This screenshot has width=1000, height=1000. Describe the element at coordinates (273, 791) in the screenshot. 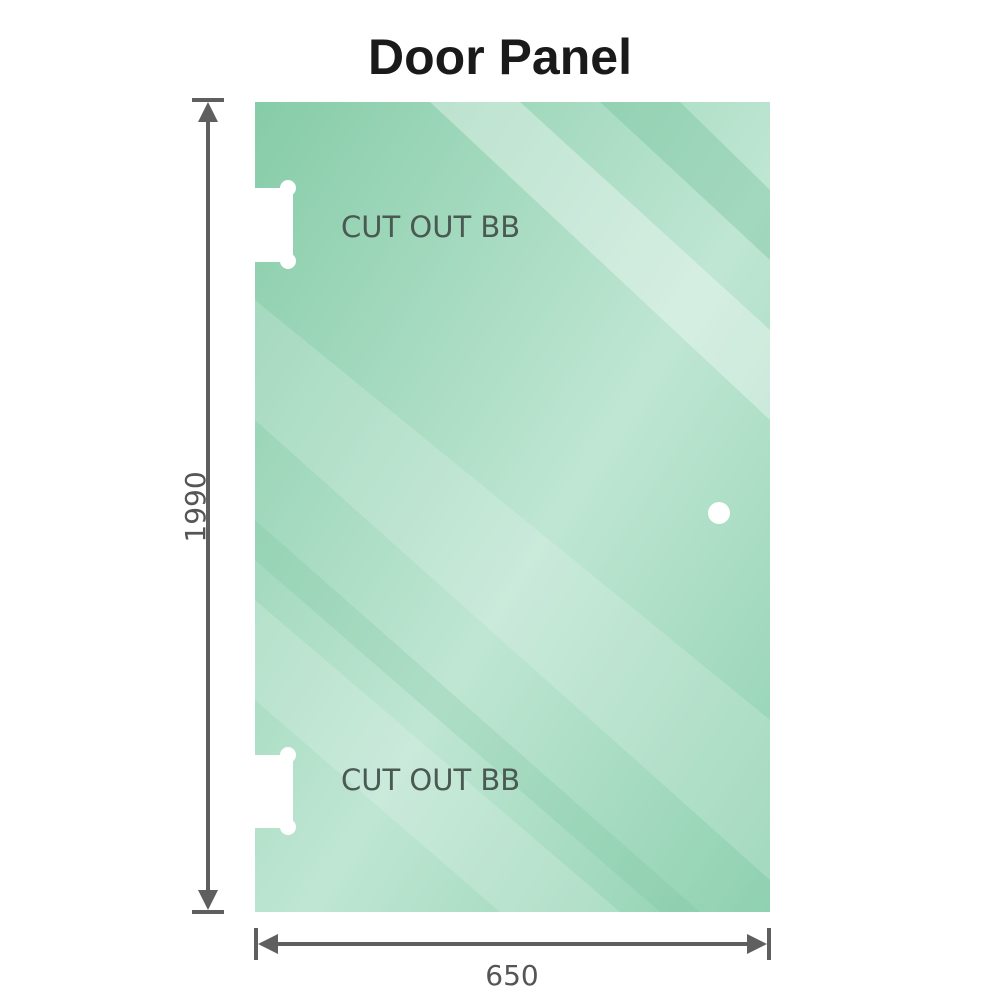

I see `cutout-bottom` at that location.